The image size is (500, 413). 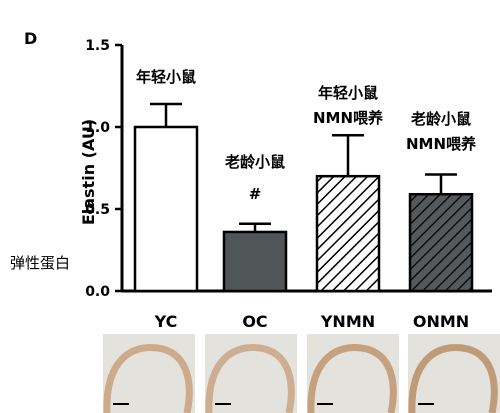 What do you see at coordinates (166, 321) in the screenshot?
I see `x-tick-label: YC` at bounding box center [166, 321].